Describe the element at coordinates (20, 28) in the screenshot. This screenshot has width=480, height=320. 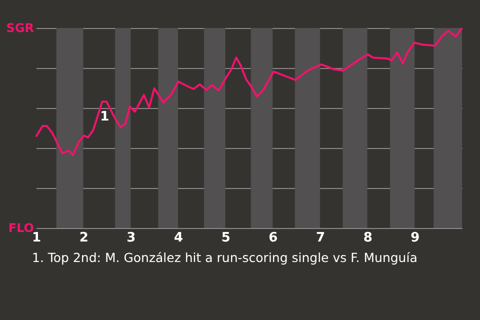
I see `text: SGR` at that location.